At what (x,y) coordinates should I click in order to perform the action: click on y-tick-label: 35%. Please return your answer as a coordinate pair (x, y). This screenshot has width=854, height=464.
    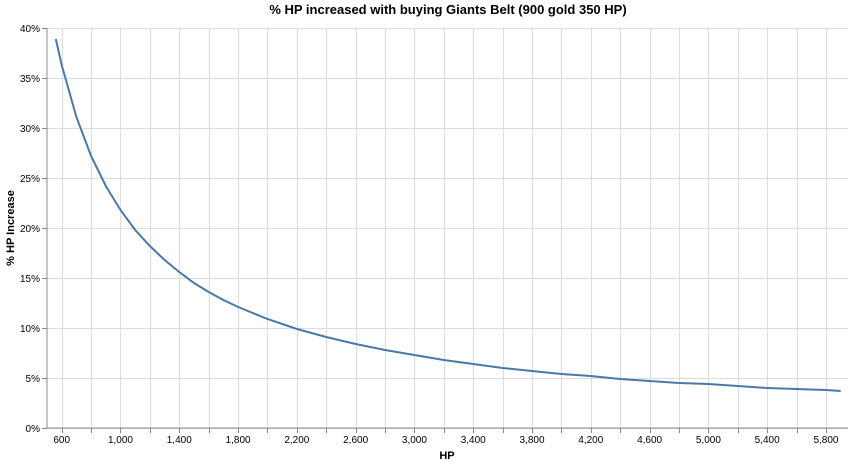
    Looking at the image, I should click on (30, 79).